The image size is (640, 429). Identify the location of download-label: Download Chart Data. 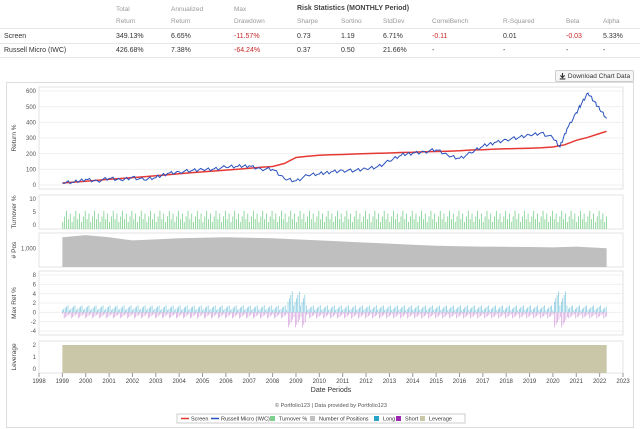
(599, 76).